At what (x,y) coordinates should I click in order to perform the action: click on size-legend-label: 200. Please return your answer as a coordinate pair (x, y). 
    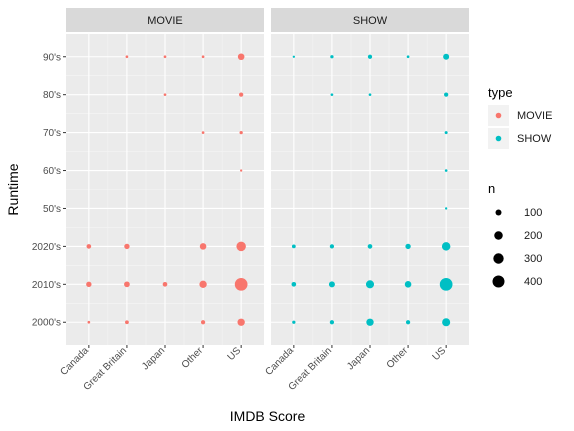
    Looking at the image, I should click on (533, 236).